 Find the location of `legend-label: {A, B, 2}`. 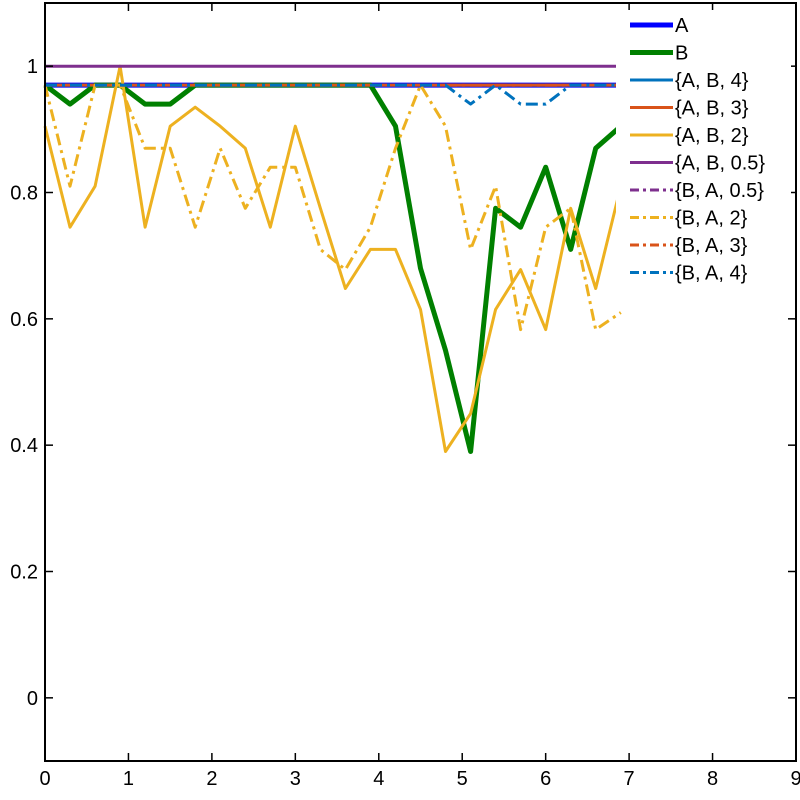

legend-label: {A, B, 2} is located at coordinates (712, 136).